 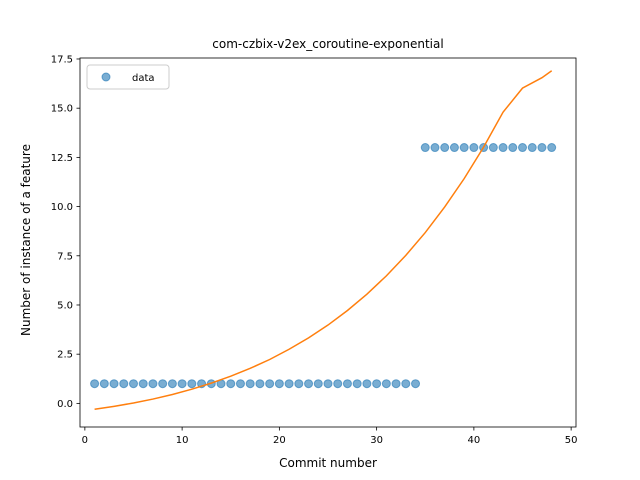 I want to click on x-axis-label: Commit number, so click(x=328, y=463).